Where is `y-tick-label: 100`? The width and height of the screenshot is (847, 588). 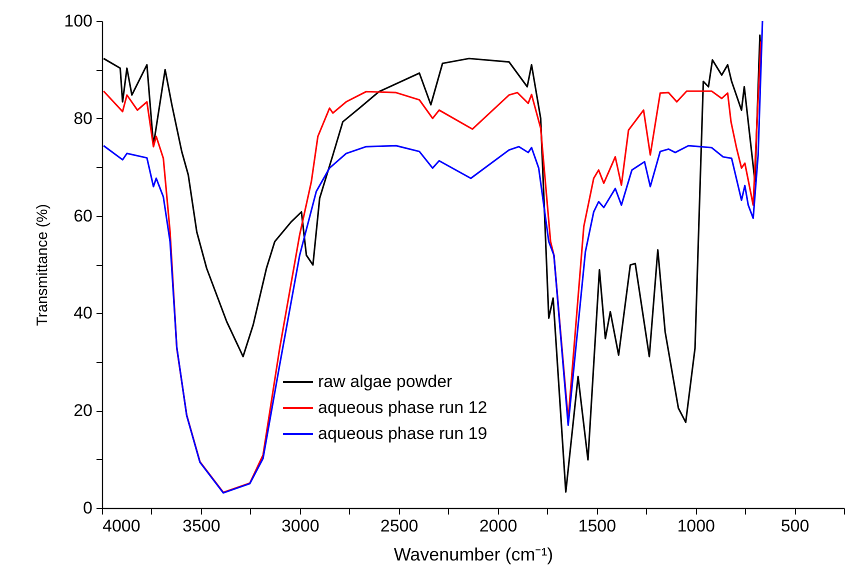
y-tick-label: 100 is located at coordinates (78, 21).